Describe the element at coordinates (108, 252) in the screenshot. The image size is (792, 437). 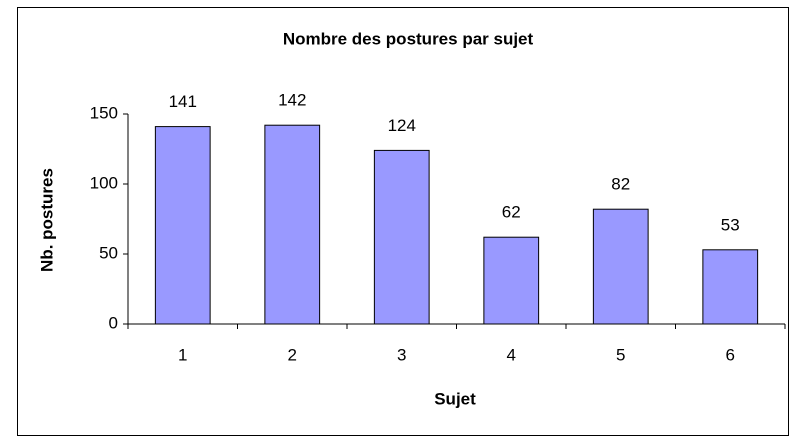
I see `y-tick-label: 50` at that location.